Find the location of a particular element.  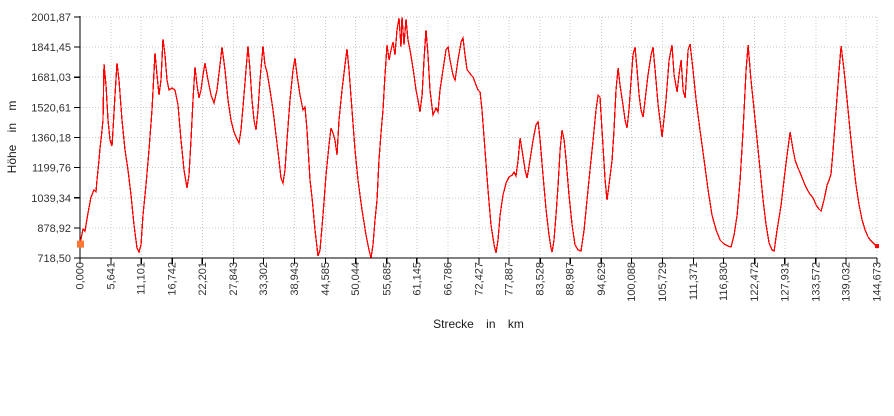

x-tick-label: 0,000 is located at coordinates (81, 276).